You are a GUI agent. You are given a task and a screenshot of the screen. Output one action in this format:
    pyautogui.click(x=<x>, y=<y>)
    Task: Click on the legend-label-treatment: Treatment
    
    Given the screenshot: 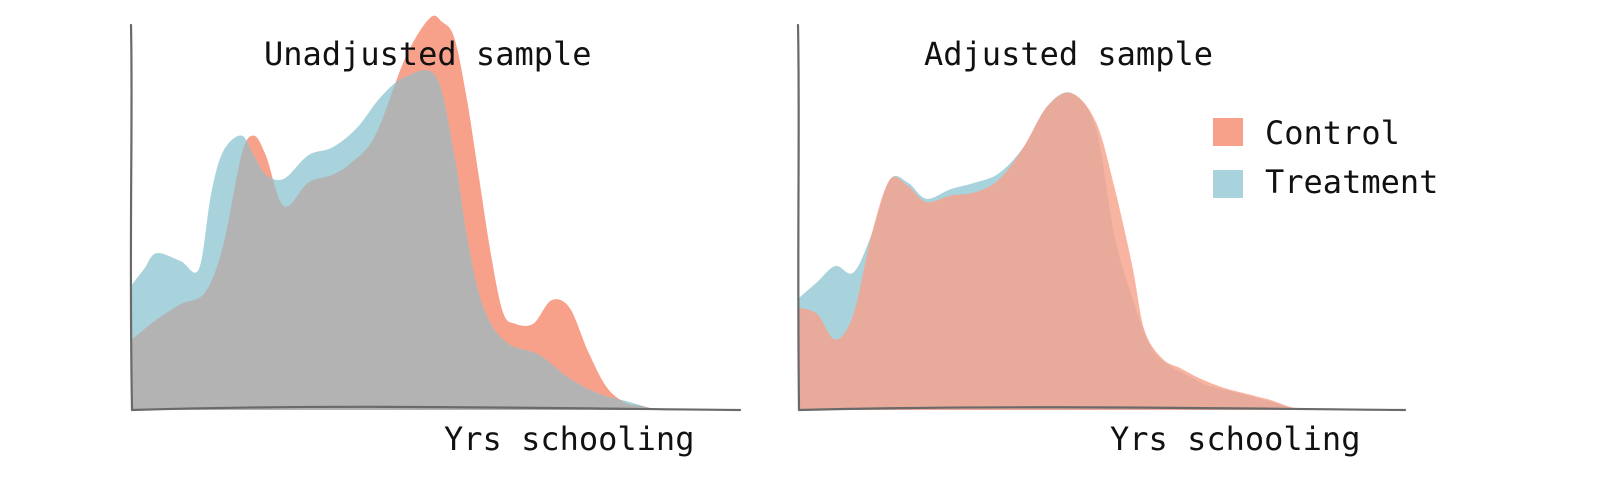 What is the action you would take?
    pyautogui.click(x=1351, y=182)
    